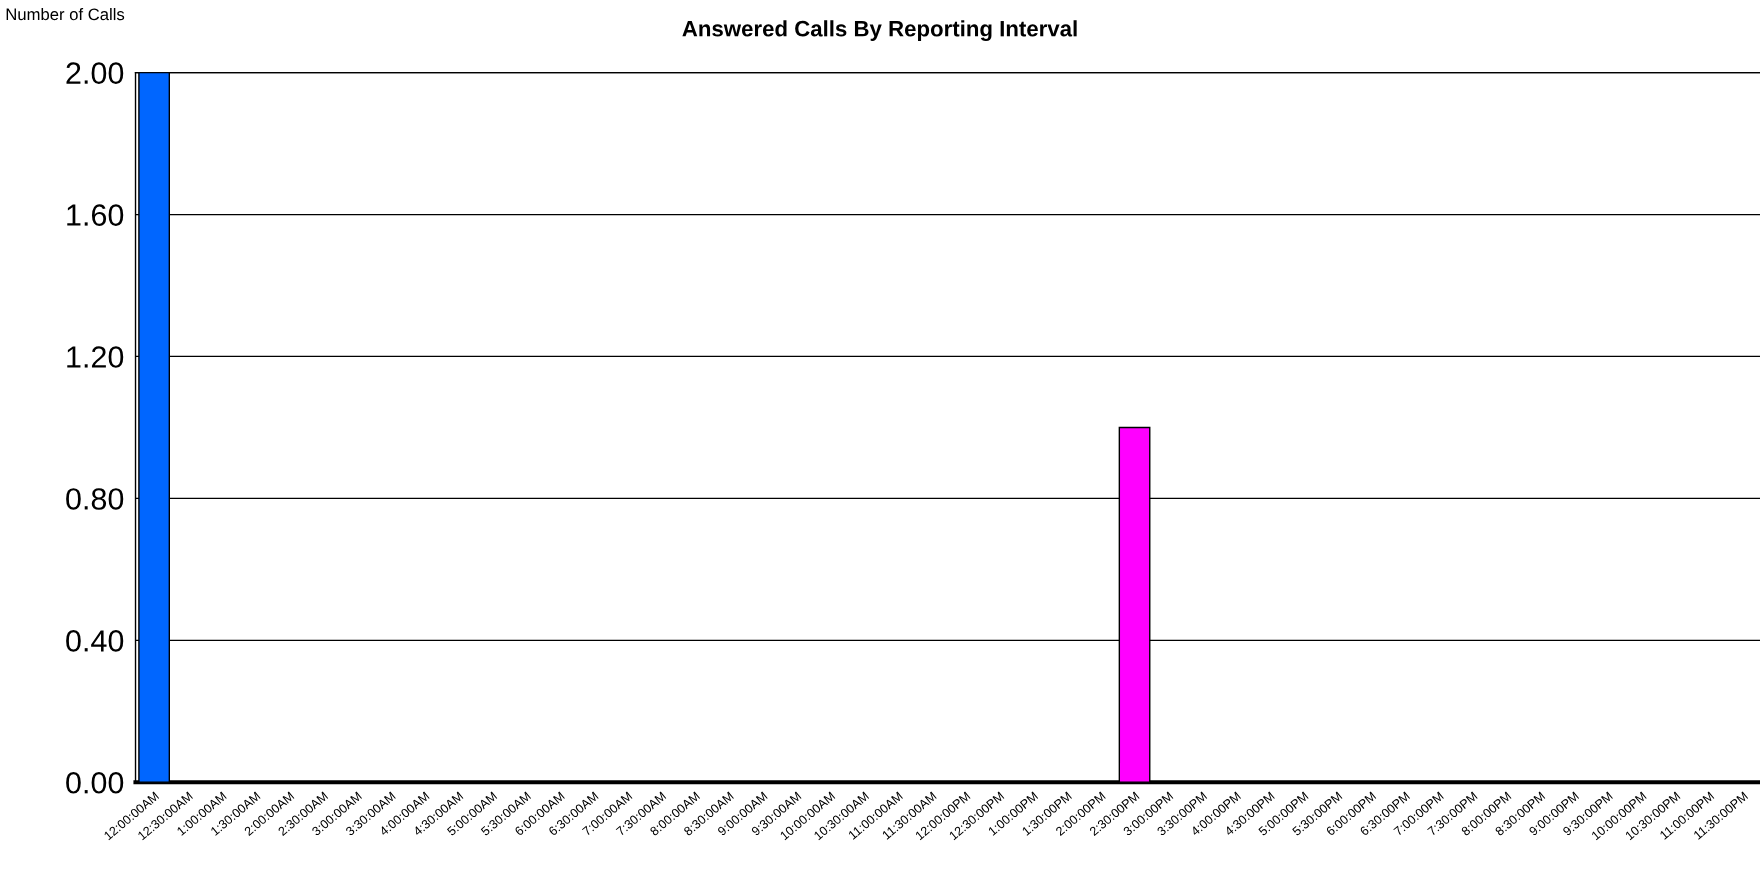 Image resolution: width=1760 pixels, height=875 pixels. What do you see at coordinates (95, 215) in the screenshot?
I see `y-tick-label: 1.60` at bounding box center [95, 215].